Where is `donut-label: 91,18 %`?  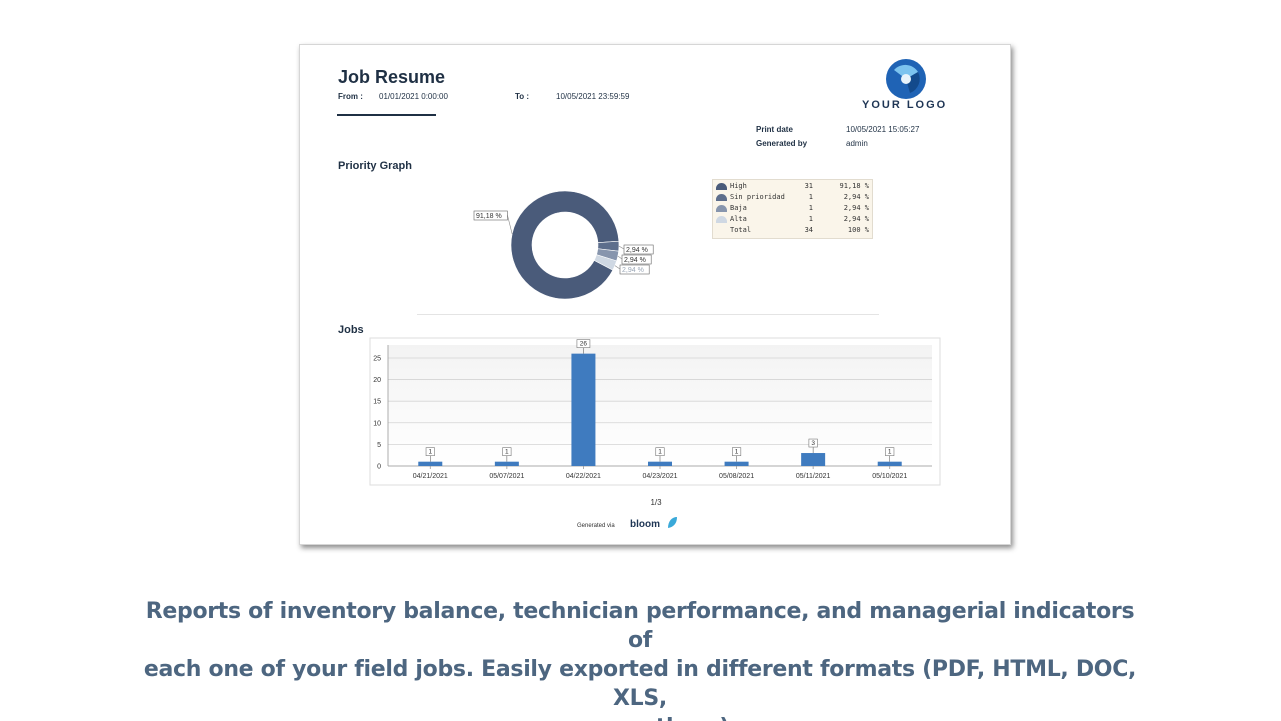 donut-label: 91,18 % is located at coordinates (489, 216).